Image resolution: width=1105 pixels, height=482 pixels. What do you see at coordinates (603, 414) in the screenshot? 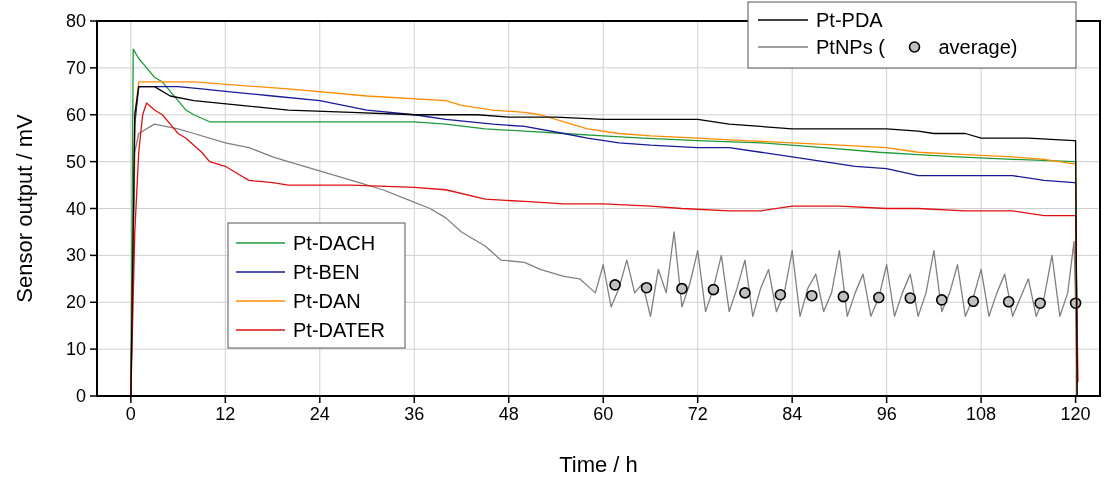
I see `x-tick-label: 60` at bounding box center [603, 414].